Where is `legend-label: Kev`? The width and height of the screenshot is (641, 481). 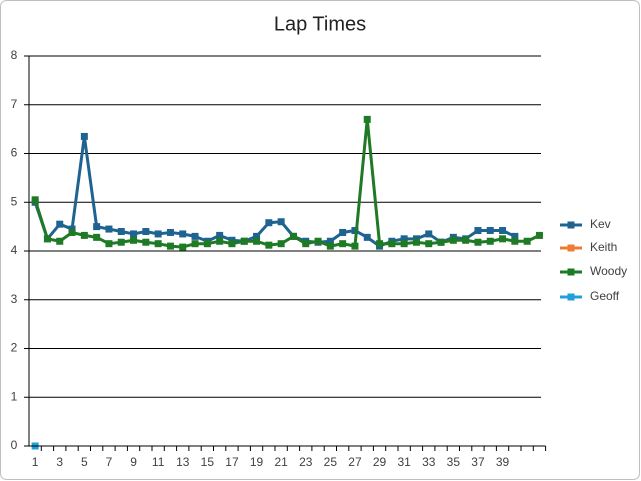 legend-label: Kev is located at coordinates (600, 224).